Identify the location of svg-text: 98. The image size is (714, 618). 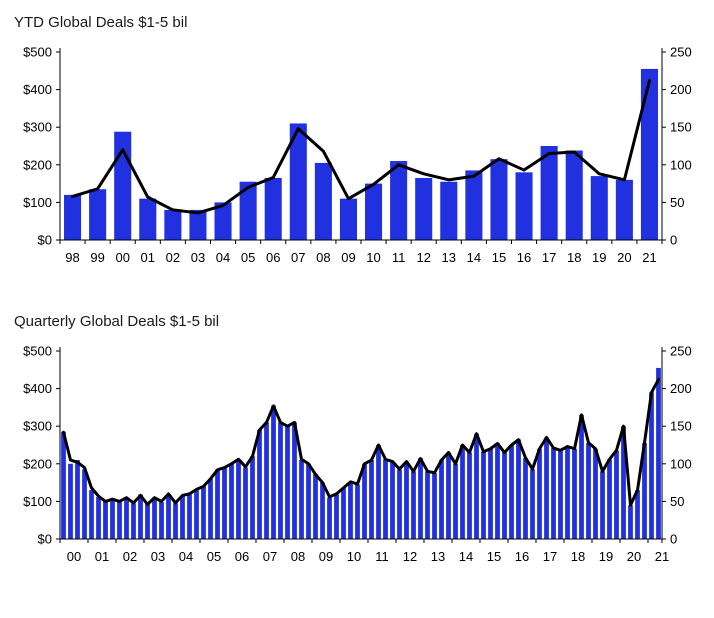
(72, 257).